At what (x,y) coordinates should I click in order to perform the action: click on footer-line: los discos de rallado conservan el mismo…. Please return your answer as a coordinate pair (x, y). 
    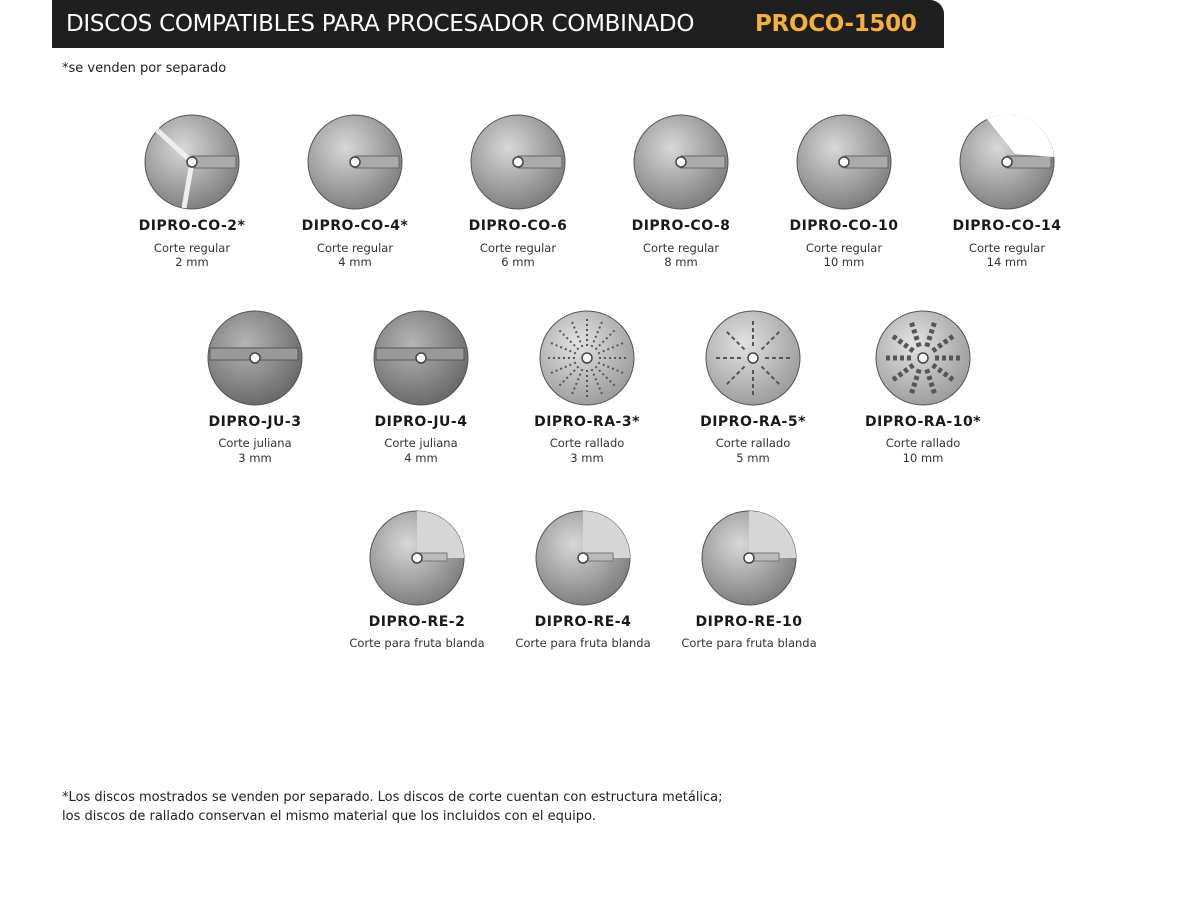
    Looking at the image, I should click on (329, 816).